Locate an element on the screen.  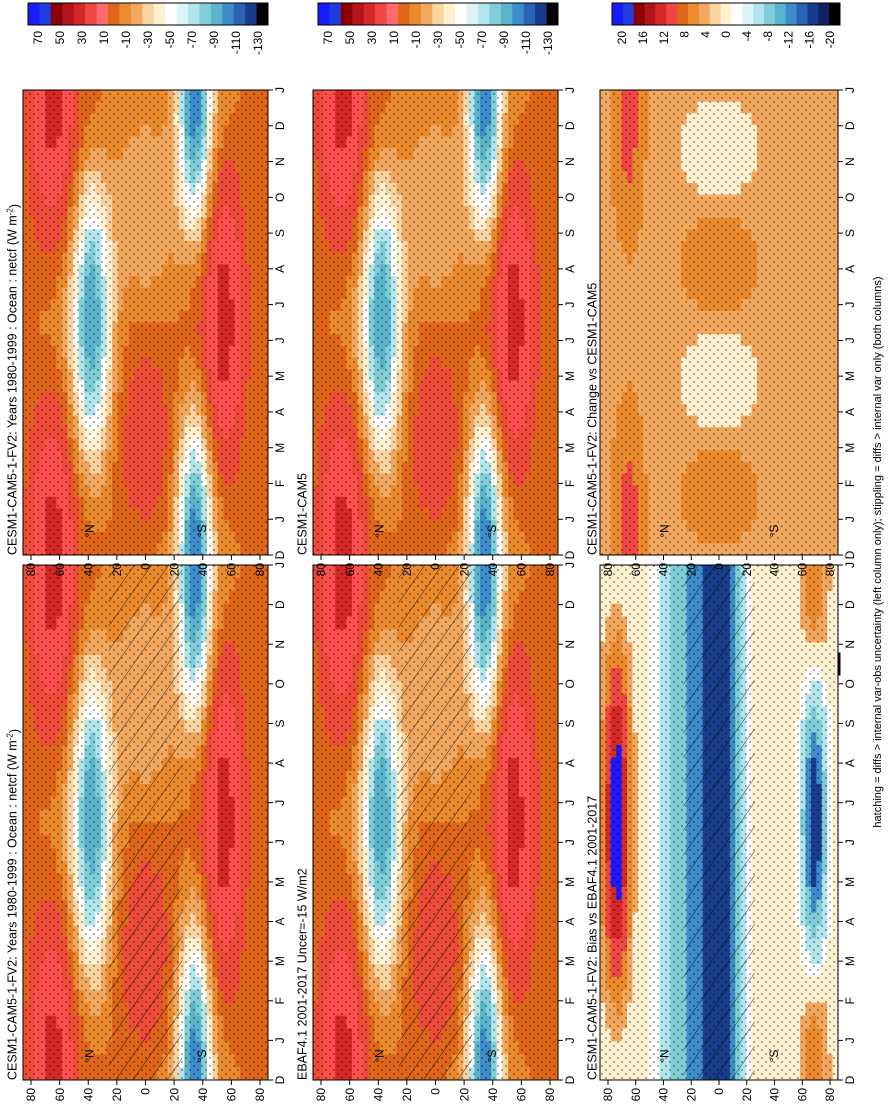
stippling-overlay is located at coordinates (145, 322).